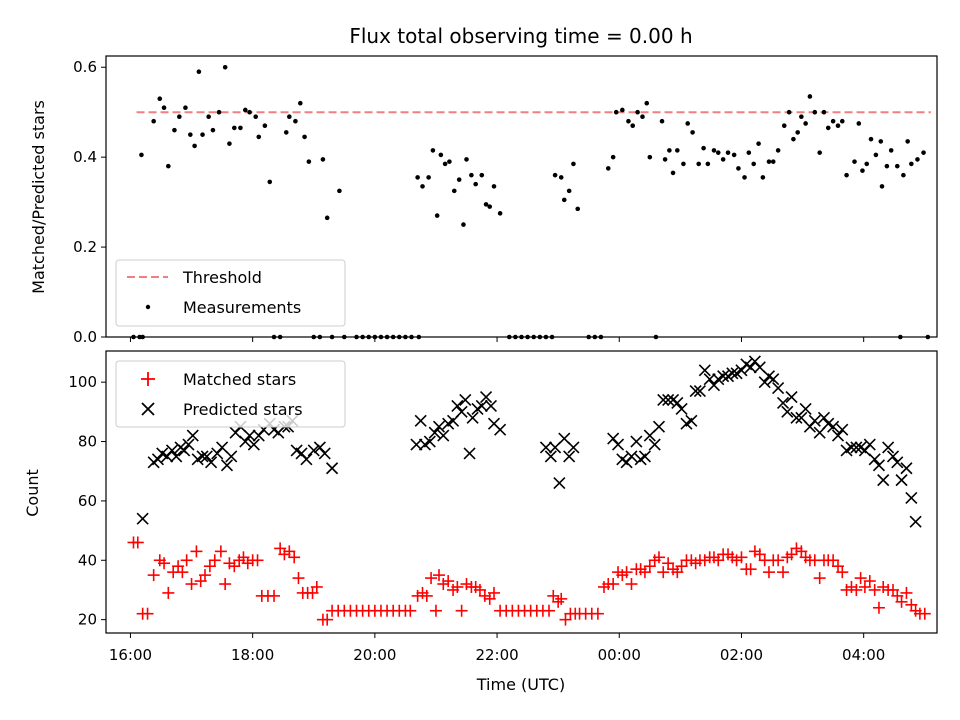  I want to click on top-x-ticks, so click(497, 339).